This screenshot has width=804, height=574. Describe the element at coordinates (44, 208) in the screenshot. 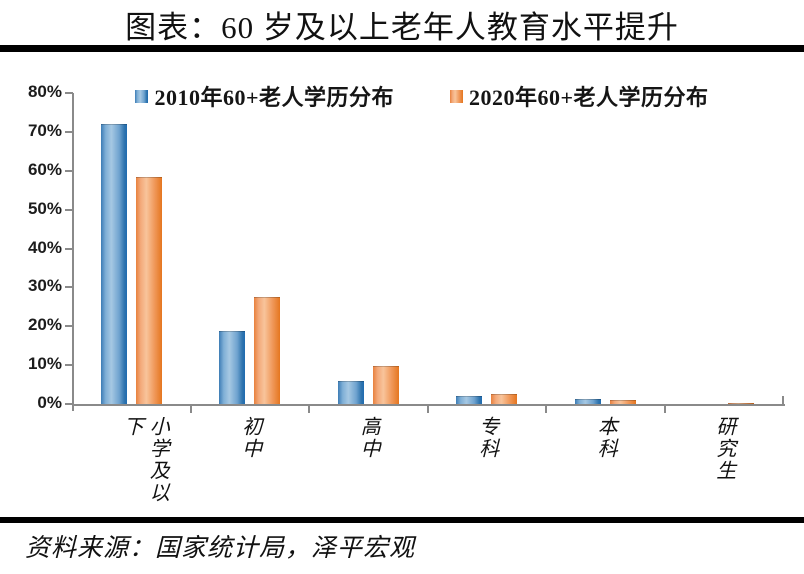

I see `y-axis-tick-label: 50%` at that location.